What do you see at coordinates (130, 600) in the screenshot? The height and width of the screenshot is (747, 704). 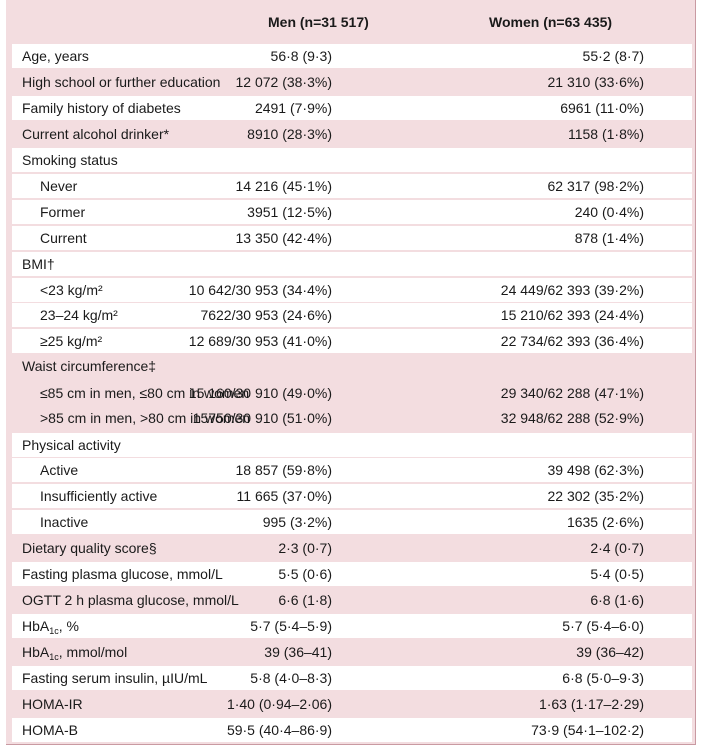 I see `row-label: OGTT 2 h plasma glucose, mmol/L` at bounding box center [130, 600].